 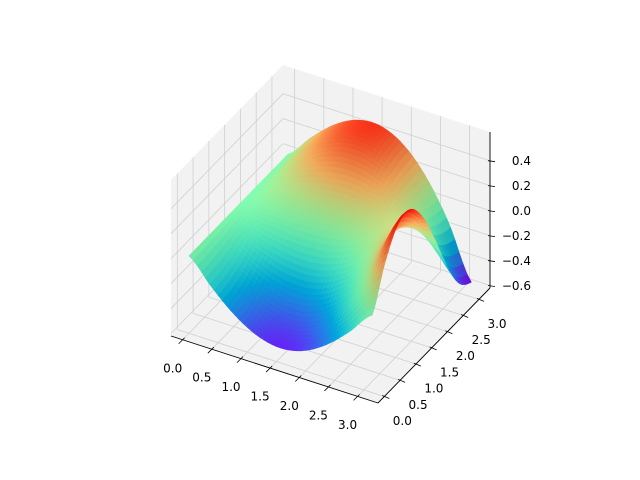 I want to click on x-tick-label: 0.5, so click(x=201, y=378).